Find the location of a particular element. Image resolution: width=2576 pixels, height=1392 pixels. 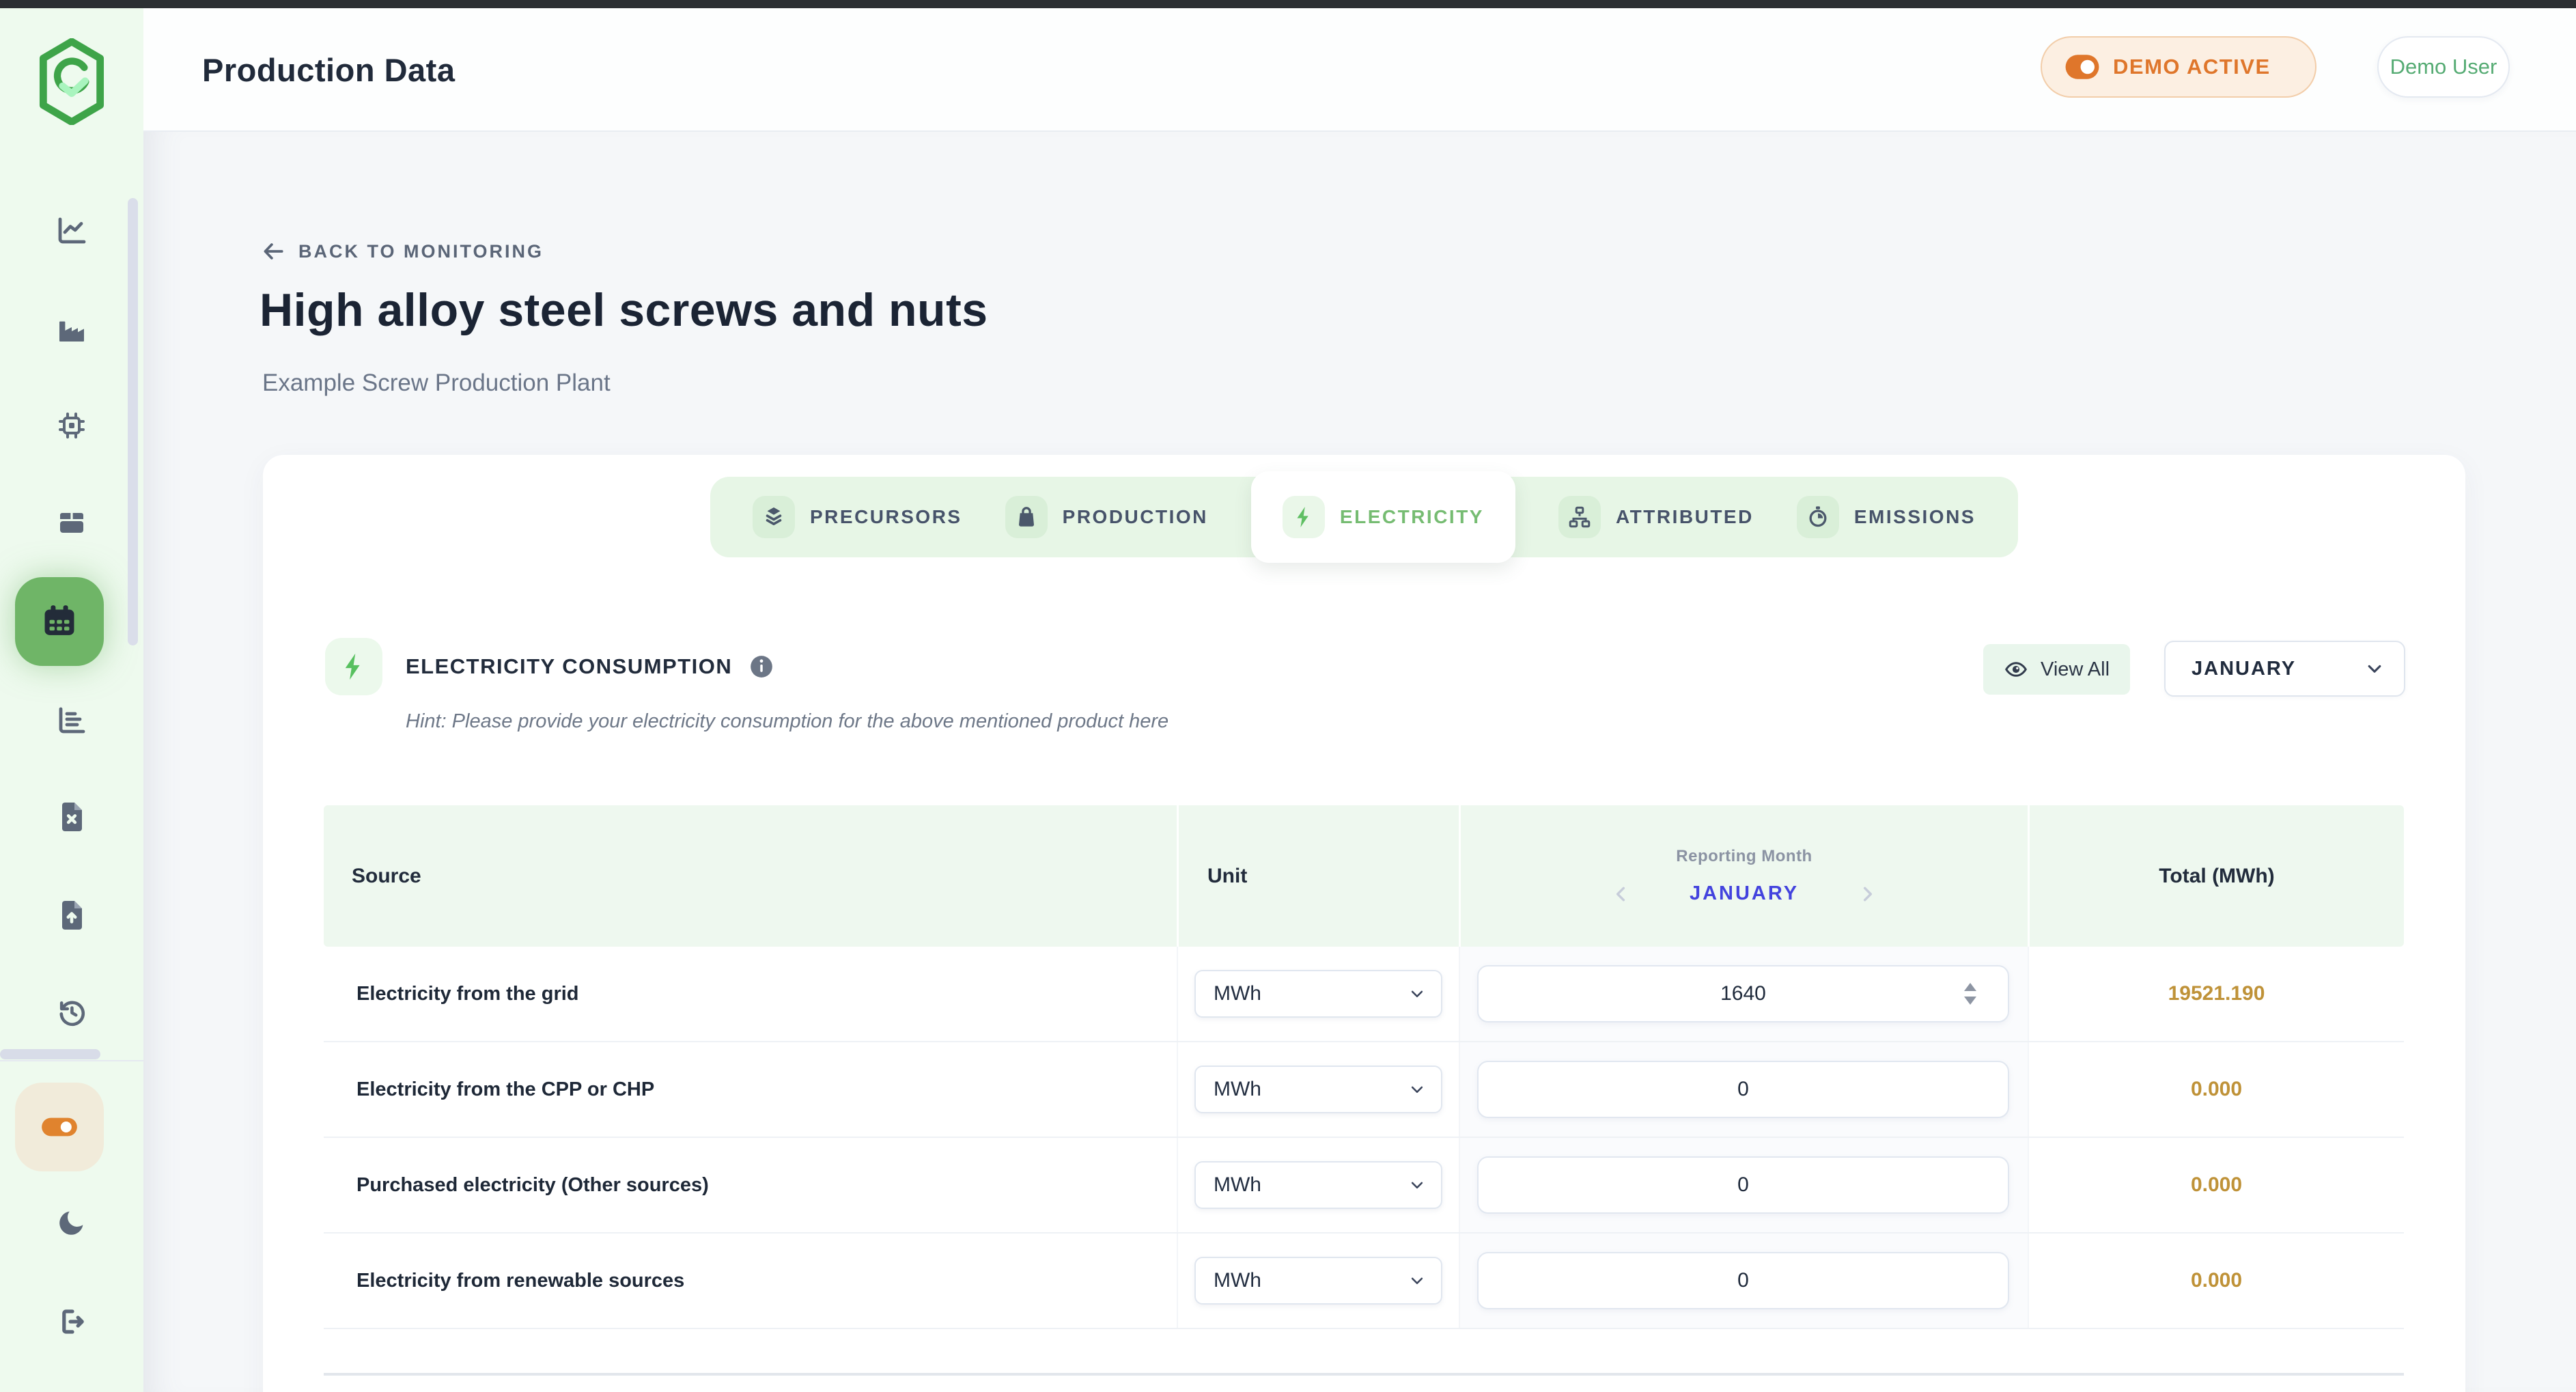

user-menu-button: Demo User is located at coordinates (2443, 67).